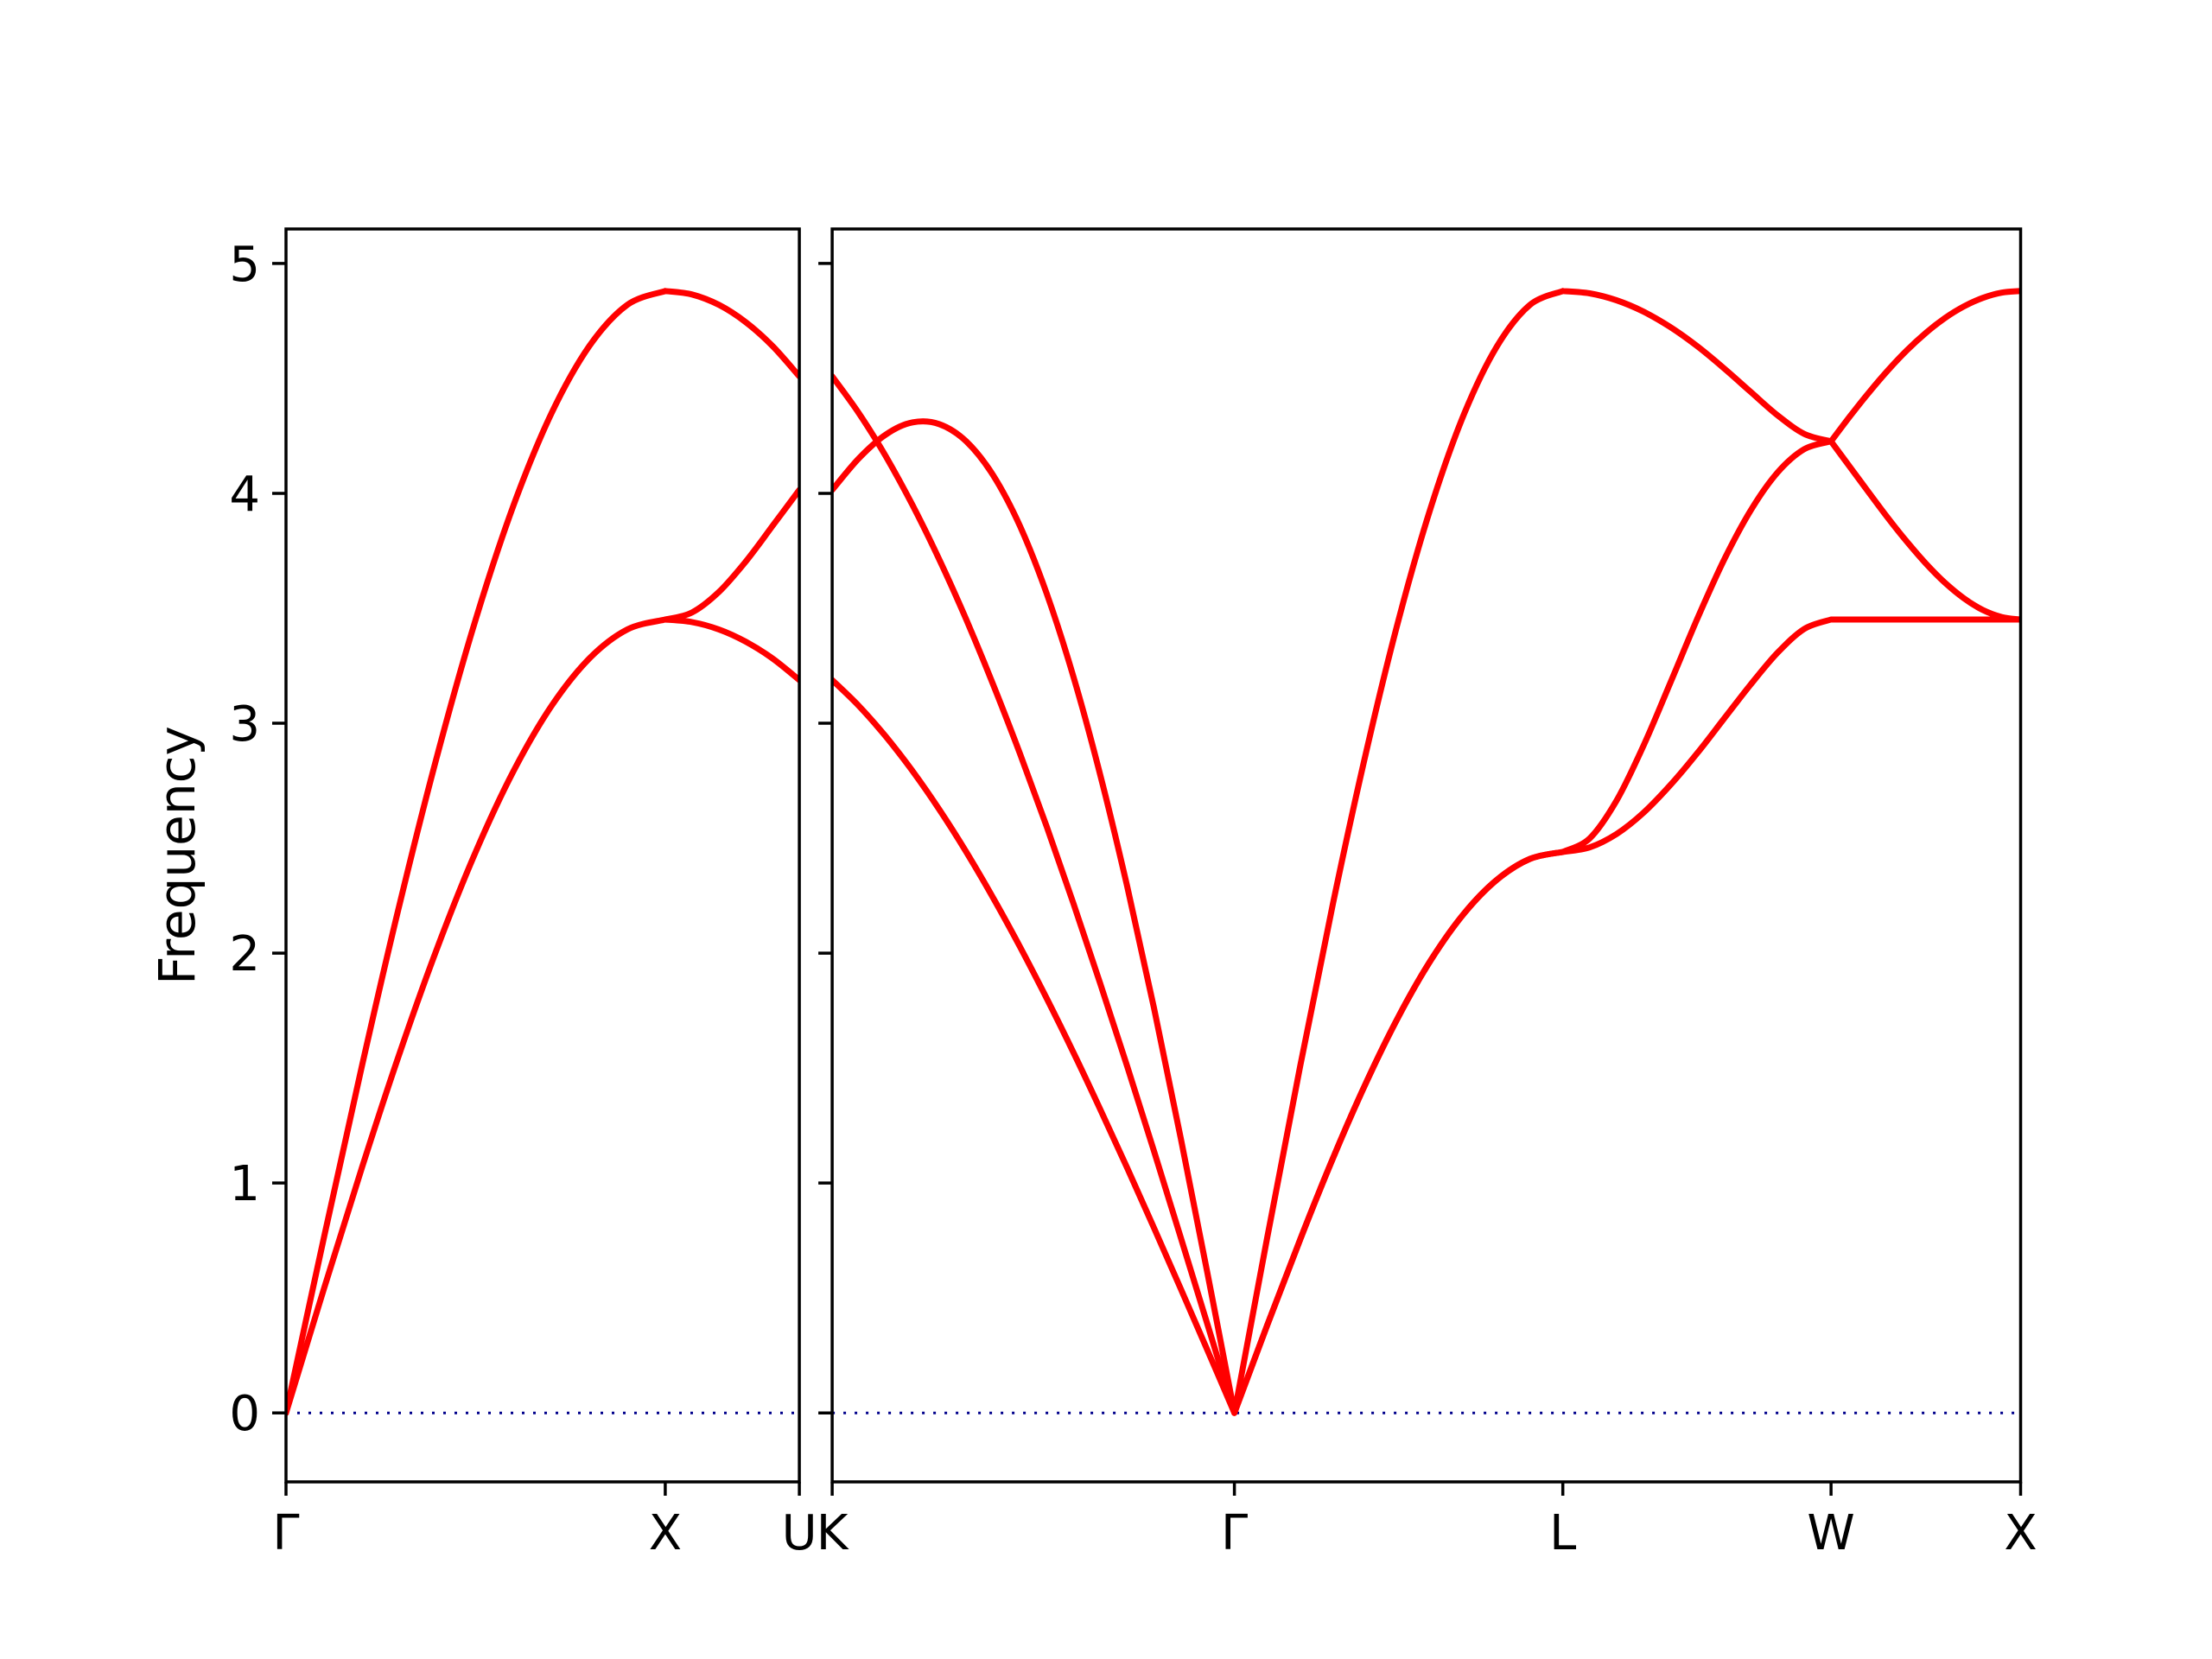  Describe the element at coordinates (244, 954) in the screenshot. I see `y-tick-label: 2` at that location.